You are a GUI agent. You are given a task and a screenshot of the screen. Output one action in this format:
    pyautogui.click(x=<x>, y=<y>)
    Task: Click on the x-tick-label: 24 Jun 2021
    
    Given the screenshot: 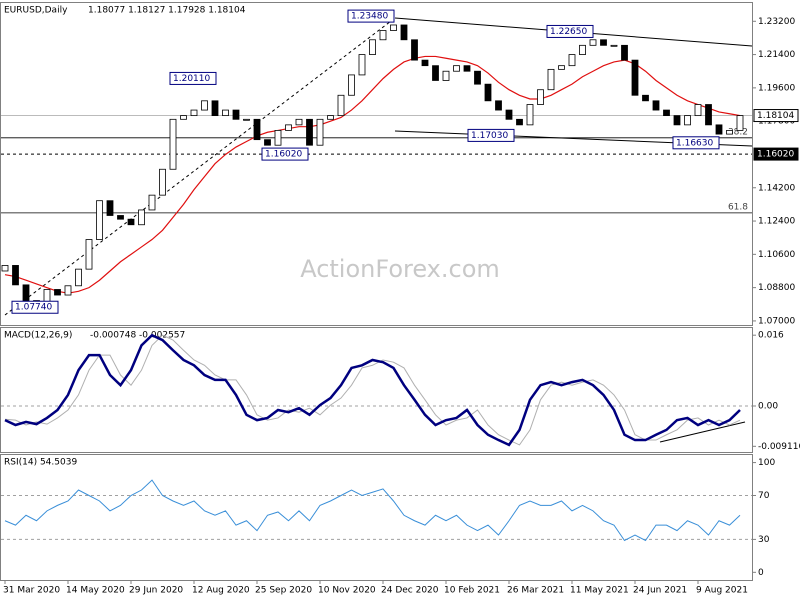 What is the action you would take?
    pyautogui.click(x=660, y=591)
    